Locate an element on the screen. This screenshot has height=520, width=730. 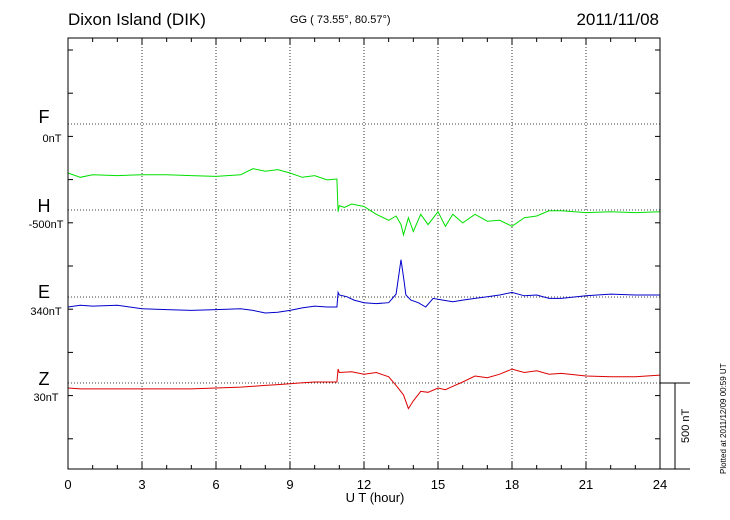
channel-h-offset: -500nT is located at coordinates (46, 225).